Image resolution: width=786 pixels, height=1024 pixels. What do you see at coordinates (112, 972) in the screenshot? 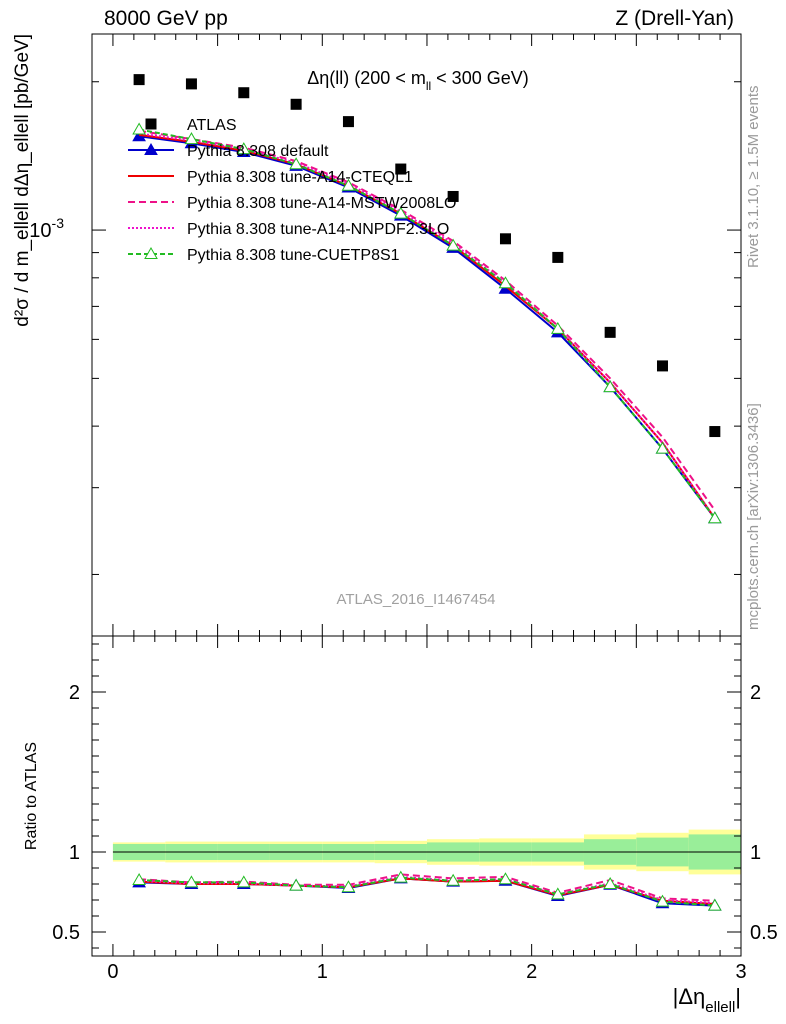
I see `x-tick-label: 0` at bounding box center [112, 972].